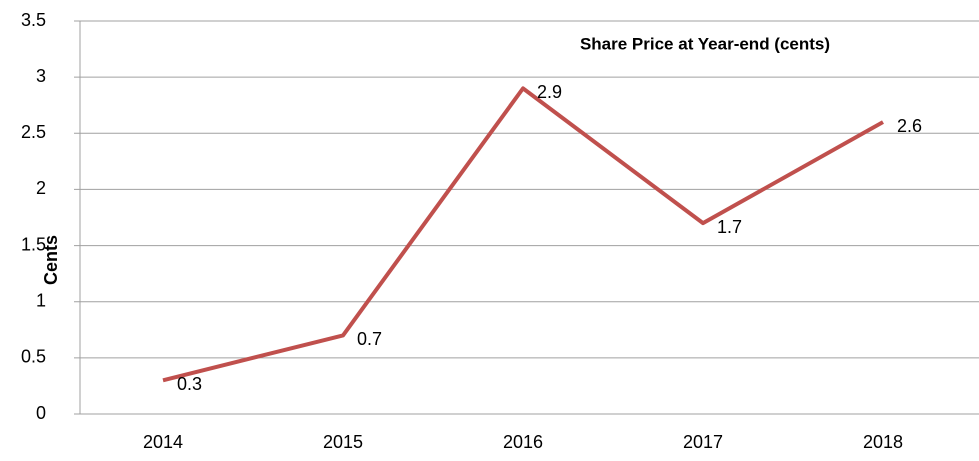  Describe the element at coordinates (883, 442) in the screenshot. I see `x-tick-label: 2018` at that location.